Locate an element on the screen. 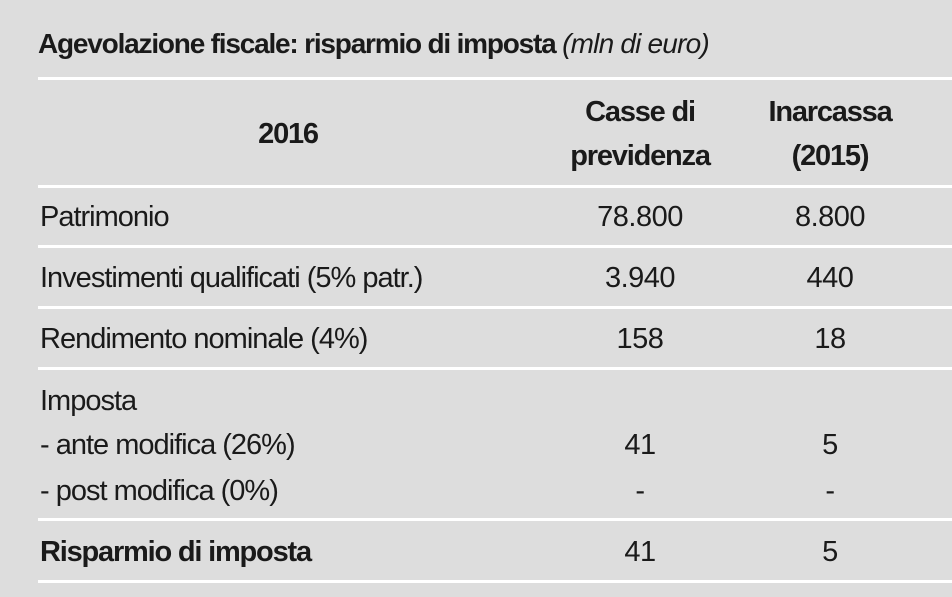  row-label-investimenti: Investimenti qualificati (5% patr.) is located at coordinates (231, 278).